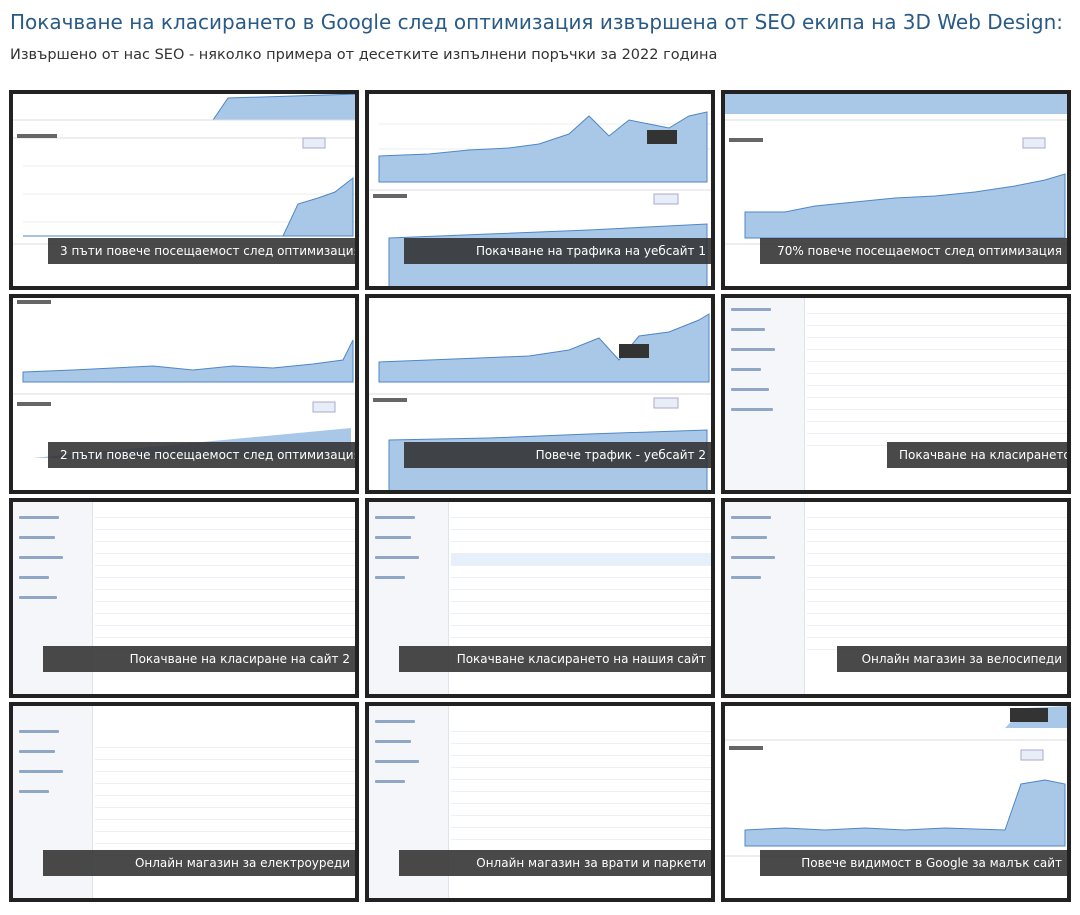  I want to click on tile-caption: Повече видимост в Google за малък сайт, so click(913, 863).